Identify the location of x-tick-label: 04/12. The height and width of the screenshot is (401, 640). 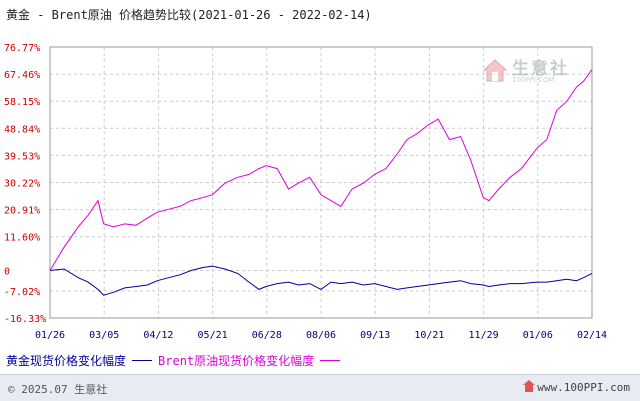
(158, 335).